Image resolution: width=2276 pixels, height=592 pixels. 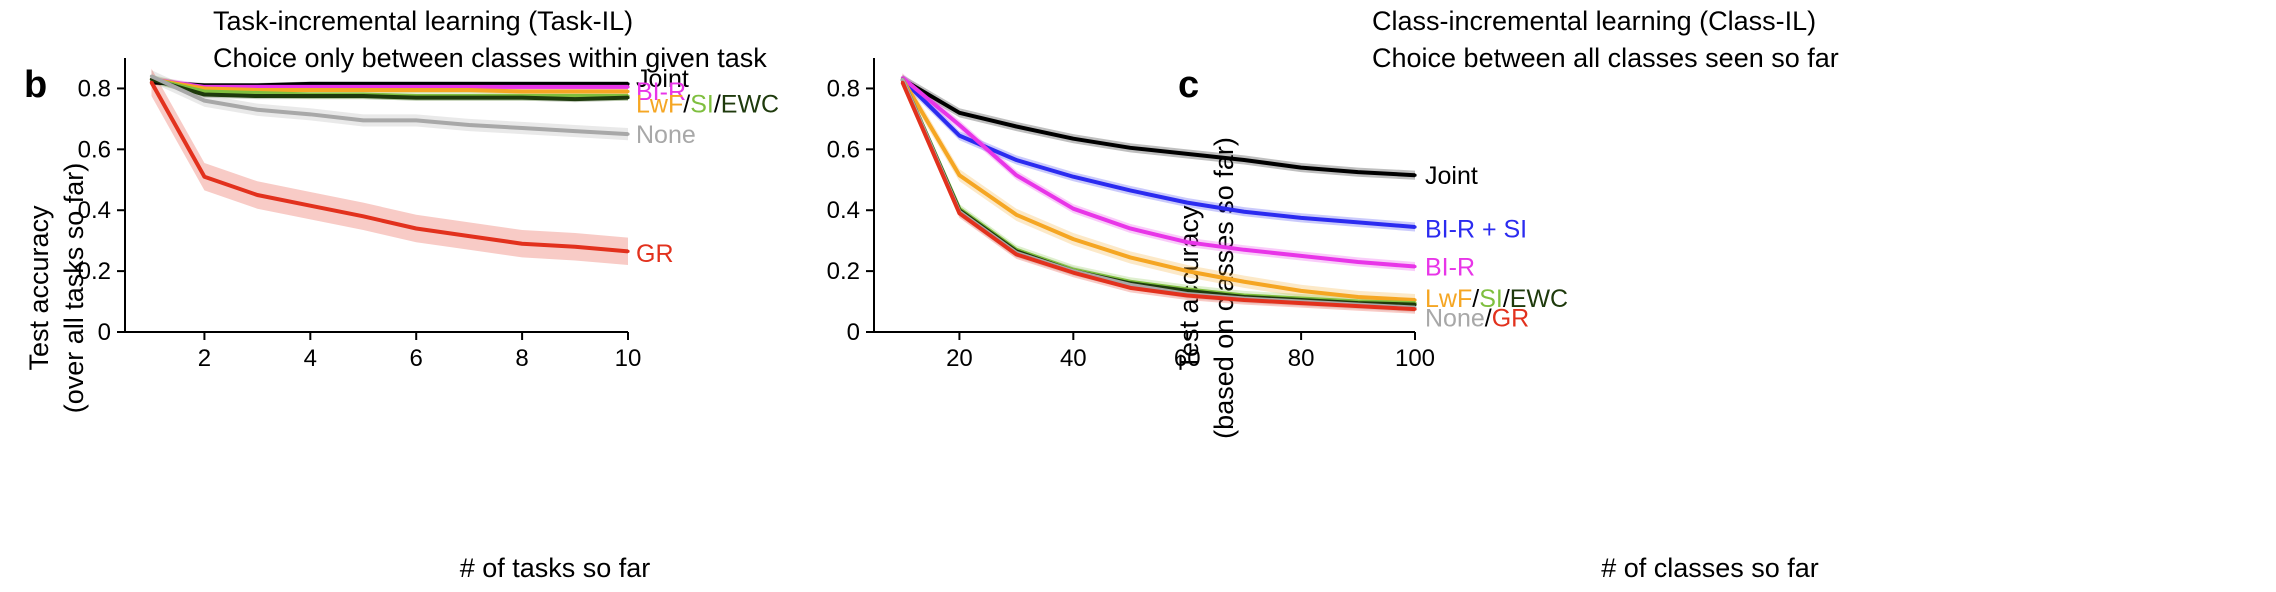 I want to click on band-lwf-c, so click(x=1158, y=190).